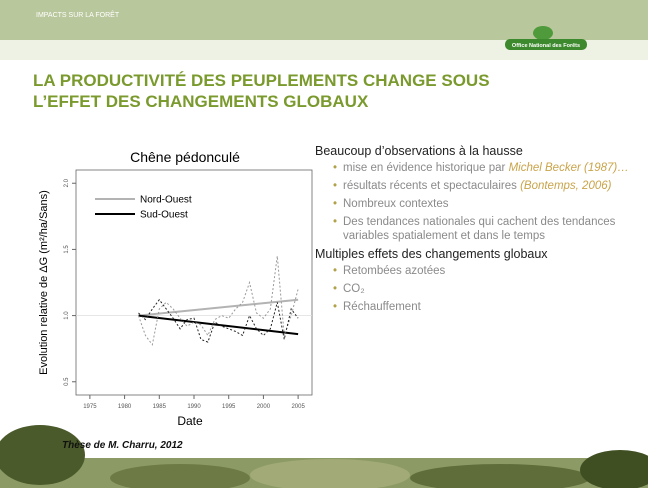 The image size is (648, 488). I want to click on legend-label: Sud-Ouest, so click(164, 215).